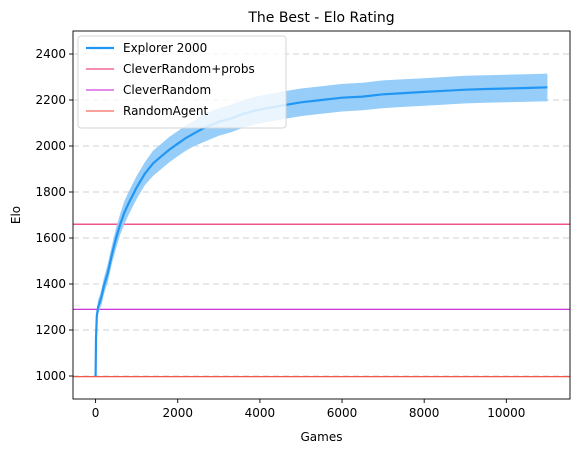  I want to click on x-tick-label: 4000, so click(260, 413).